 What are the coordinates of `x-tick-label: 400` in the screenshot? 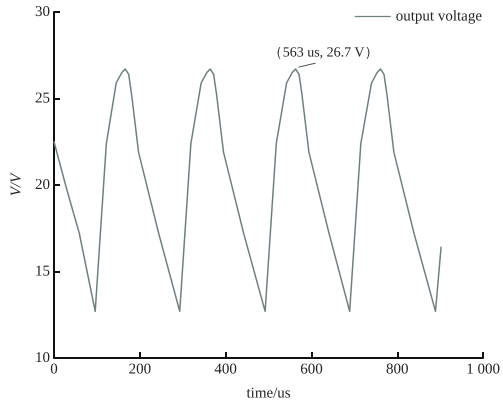 It's located at (225, 370).